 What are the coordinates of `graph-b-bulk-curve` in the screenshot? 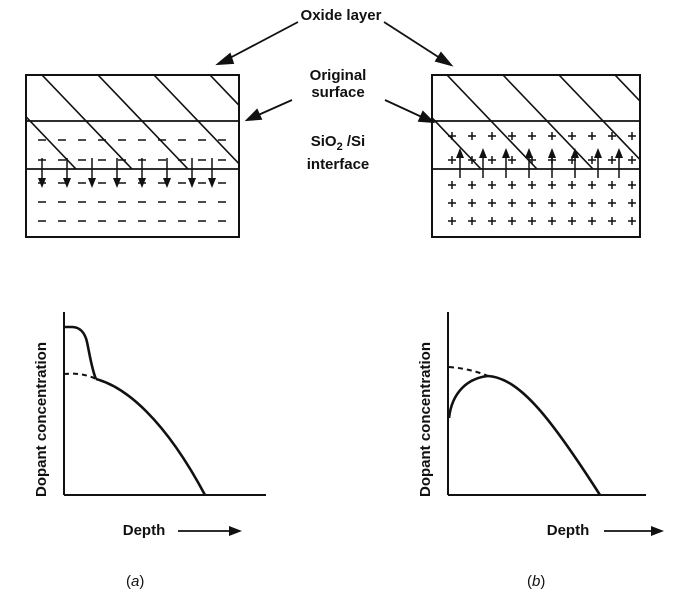 It's located at (544, 435).